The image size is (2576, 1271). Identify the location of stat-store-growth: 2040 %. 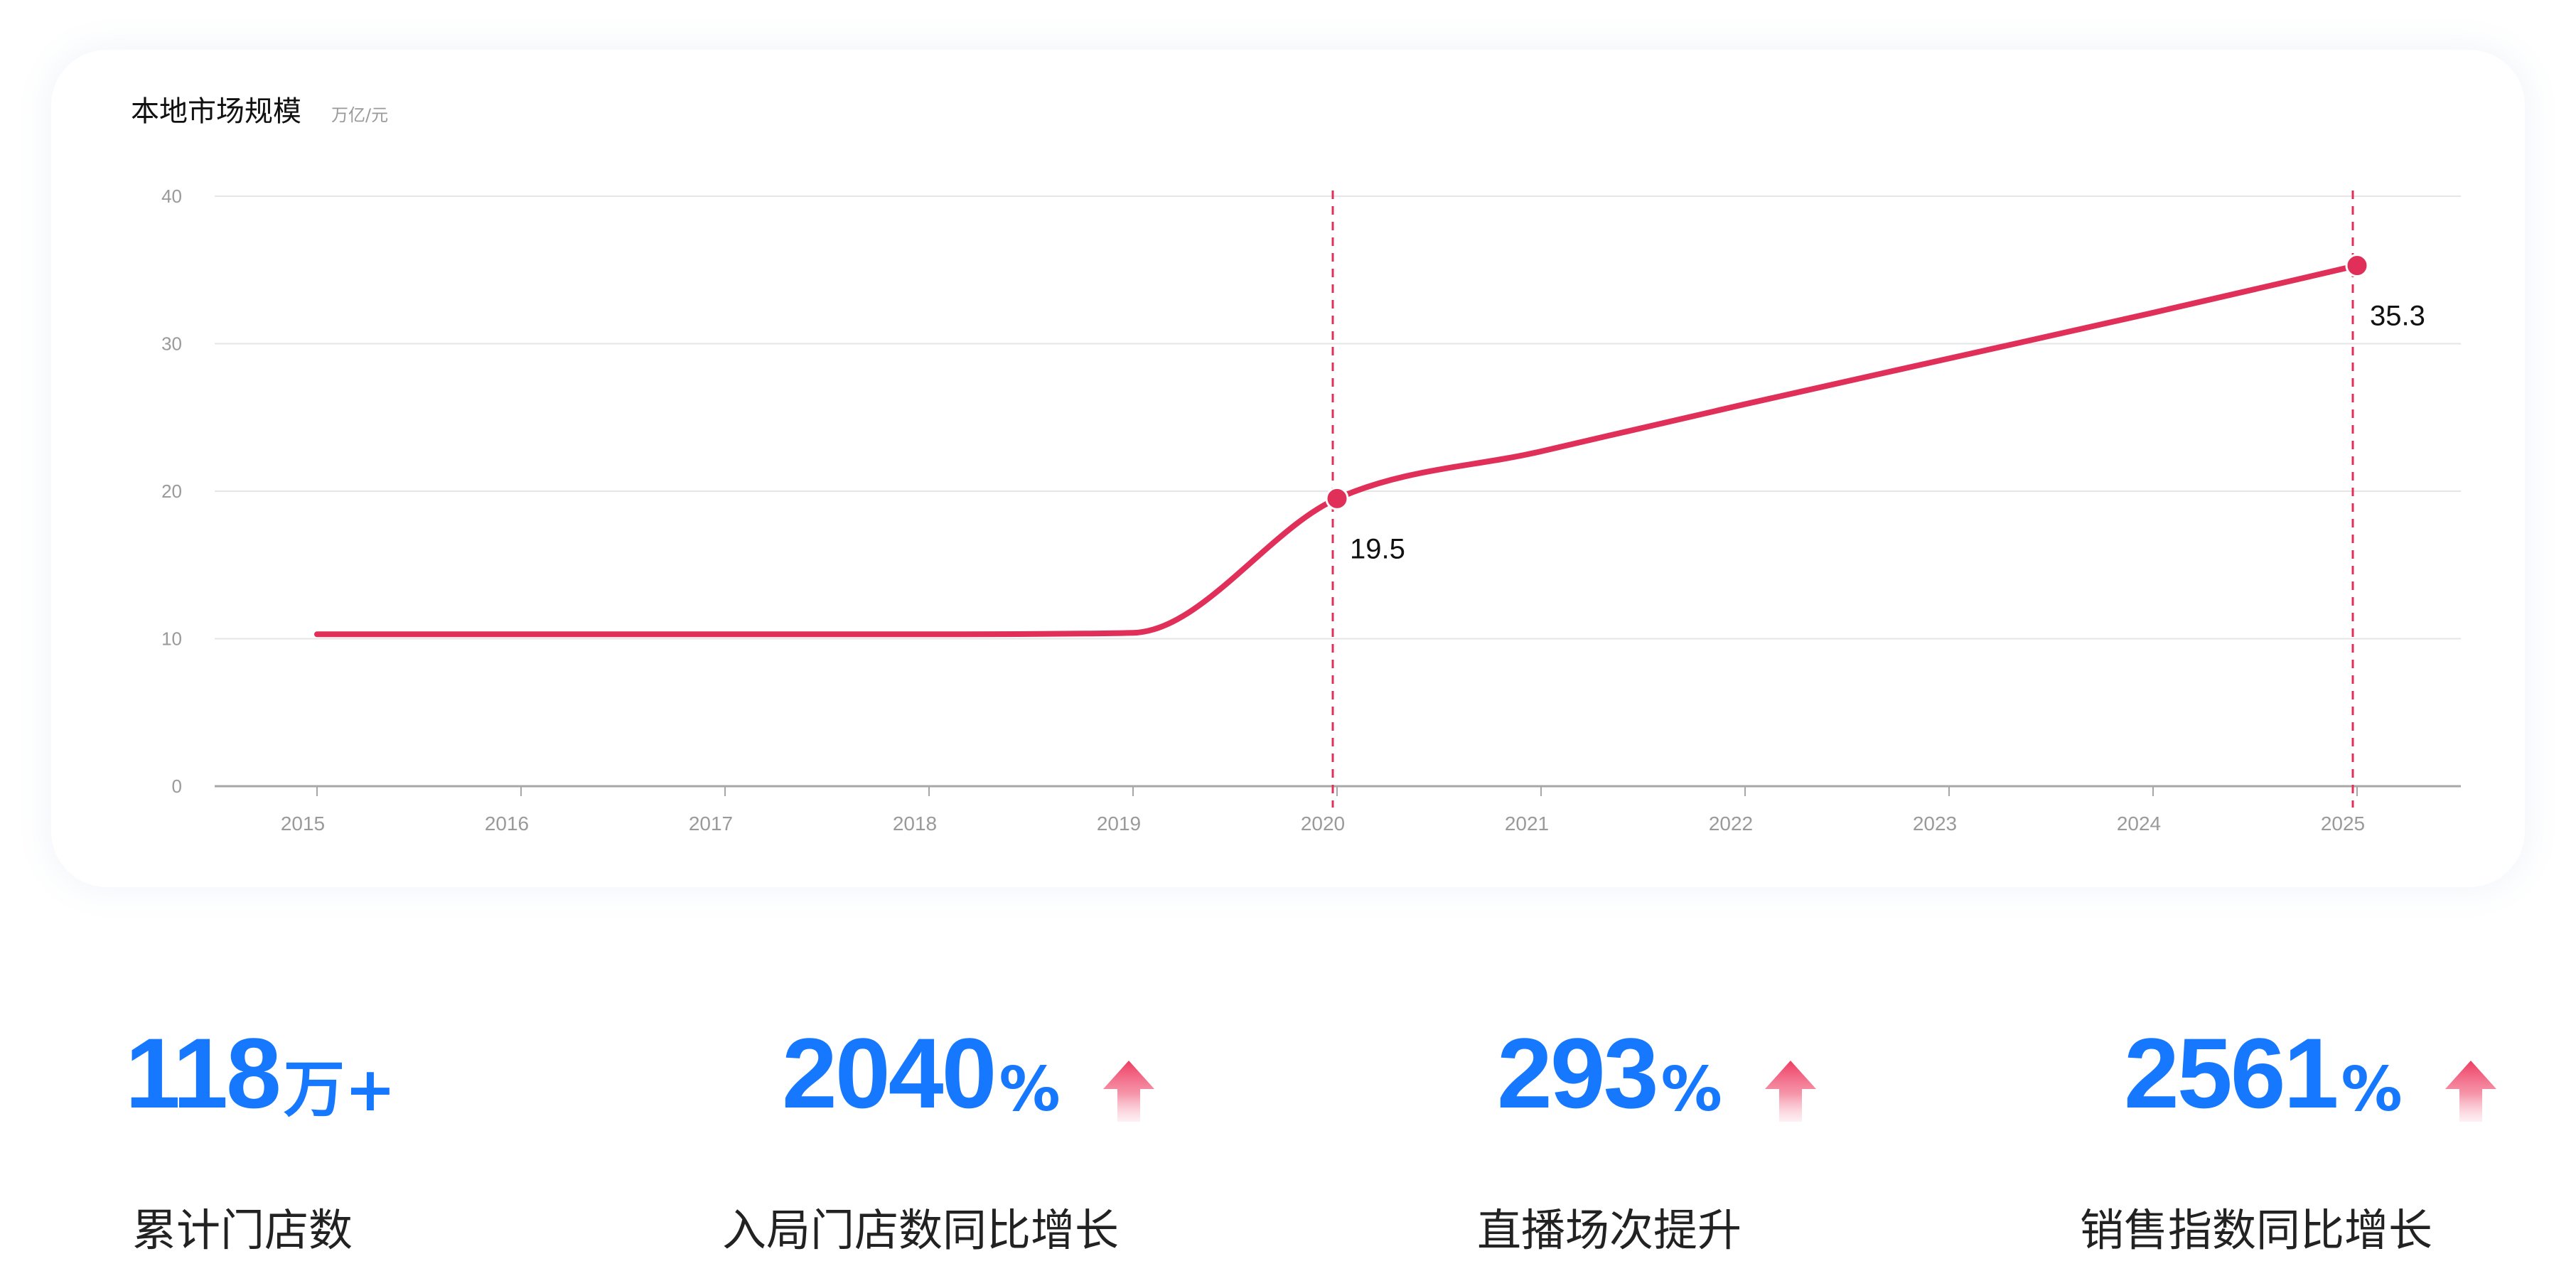
(968, 1073).